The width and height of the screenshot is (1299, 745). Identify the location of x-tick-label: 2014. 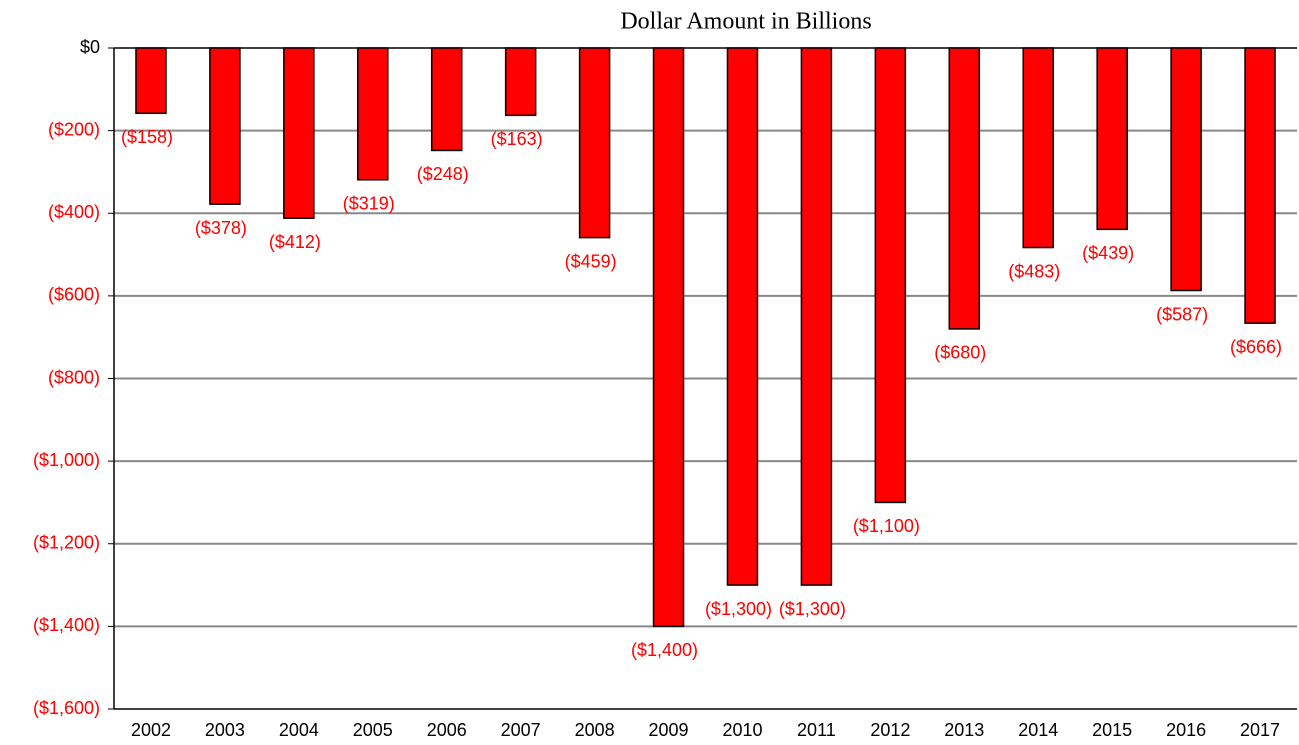
(1038, 730).